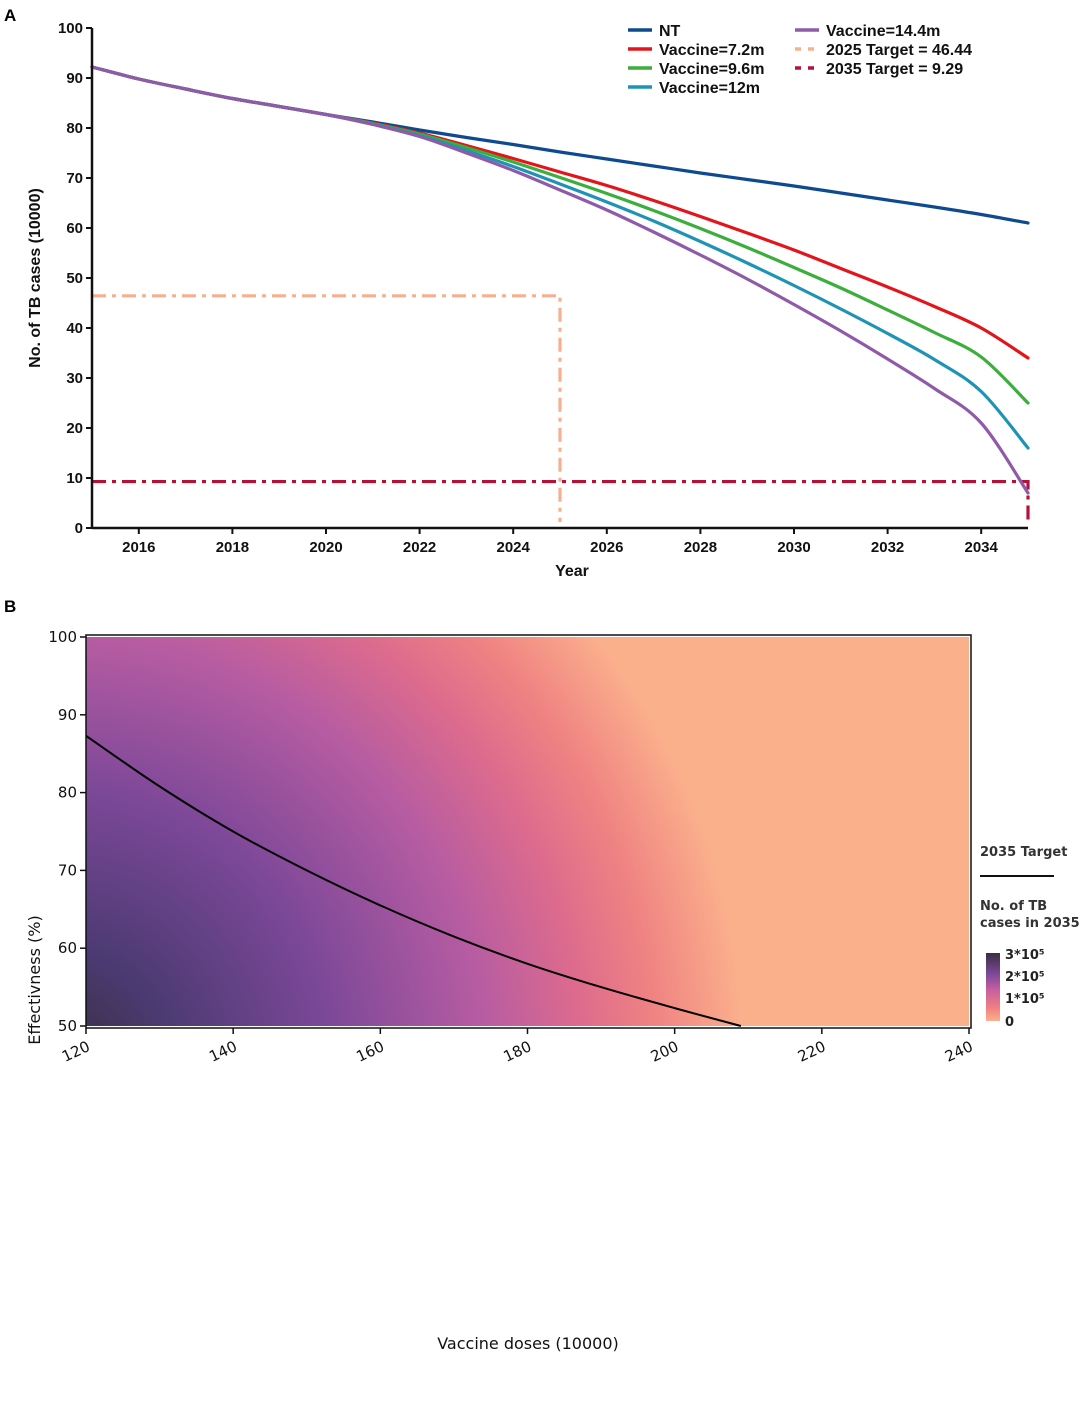 This screenshot has width=1080, height=1416. I want to click on x-axis-title: Year, so click(572, 571).